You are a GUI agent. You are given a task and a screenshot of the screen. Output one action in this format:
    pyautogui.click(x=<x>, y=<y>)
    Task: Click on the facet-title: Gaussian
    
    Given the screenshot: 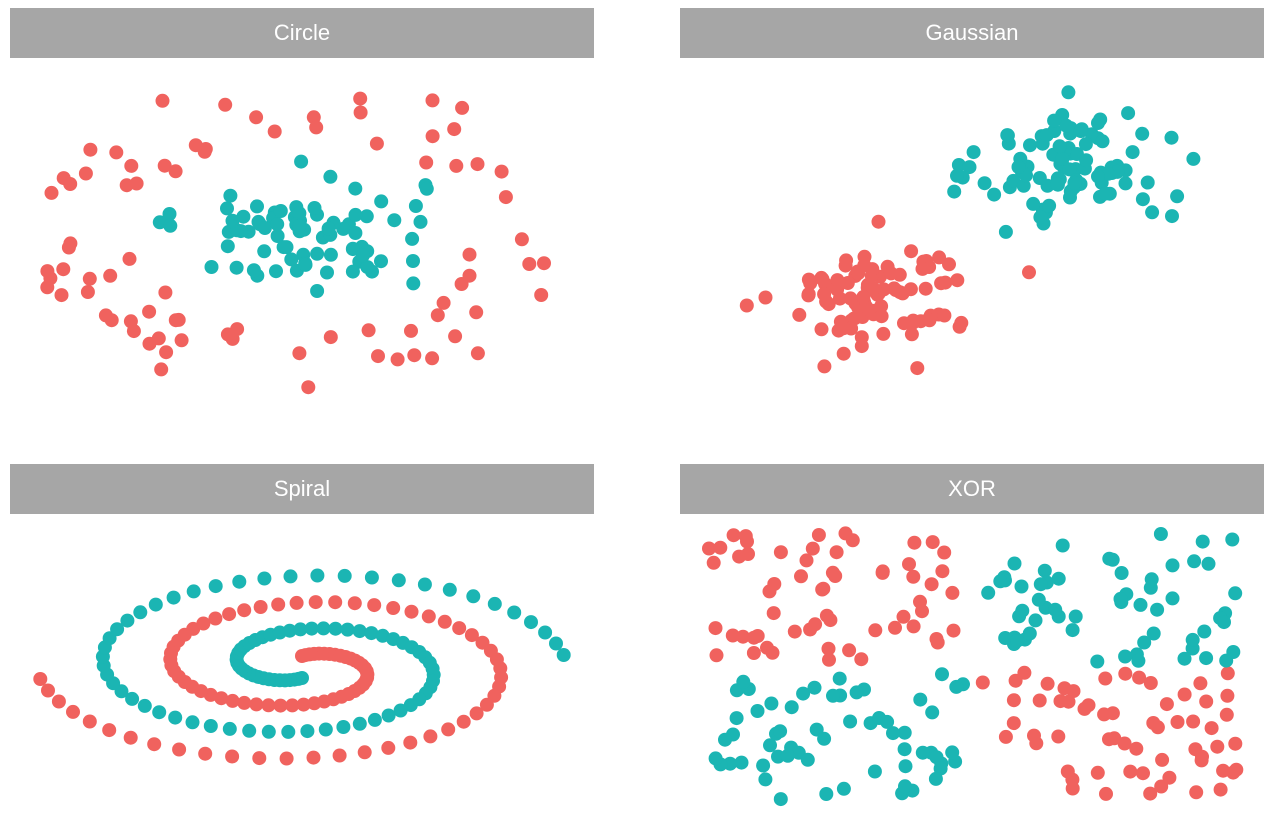 What is the action you would take?
    pyautogui.click(x=972, y=32)
    